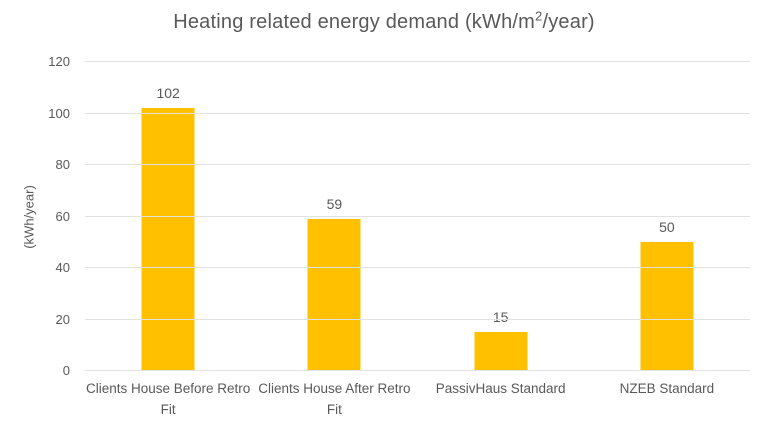  Describe the element at coordinates (354, 22) in the screenshot. I see `chart-title-text: Heating related energy demand (kWh/m` at that location.